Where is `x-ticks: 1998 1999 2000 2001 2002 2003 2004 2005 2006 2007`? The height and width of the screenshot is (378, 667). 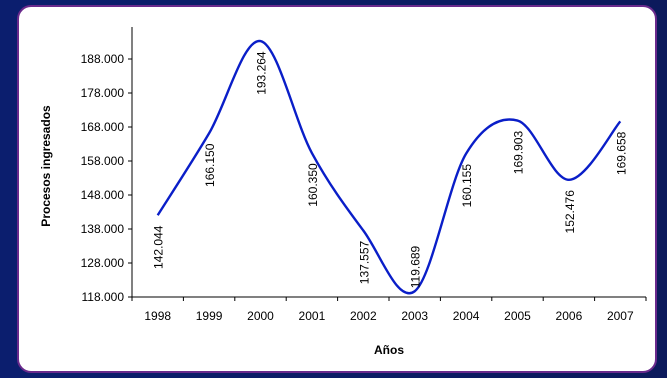 x-ticks: 1998 1999 2000 2001 2002 2003 2004 2005 2006 2007 is located at coordinates (389, 310).